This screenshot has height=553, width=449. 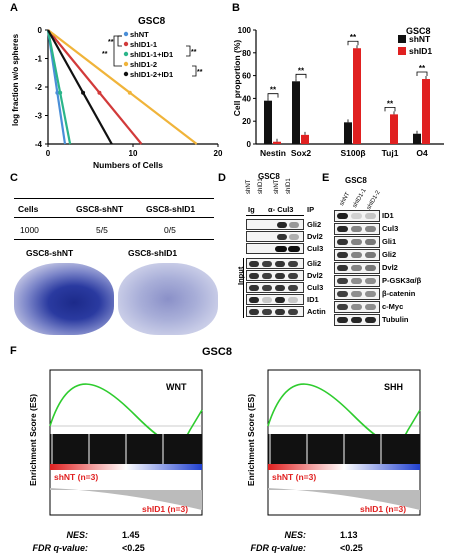 What do you see at coordinates (114, 217) in the screenshot?
I see `table-mid-rule` at bounding box center [114, 217].